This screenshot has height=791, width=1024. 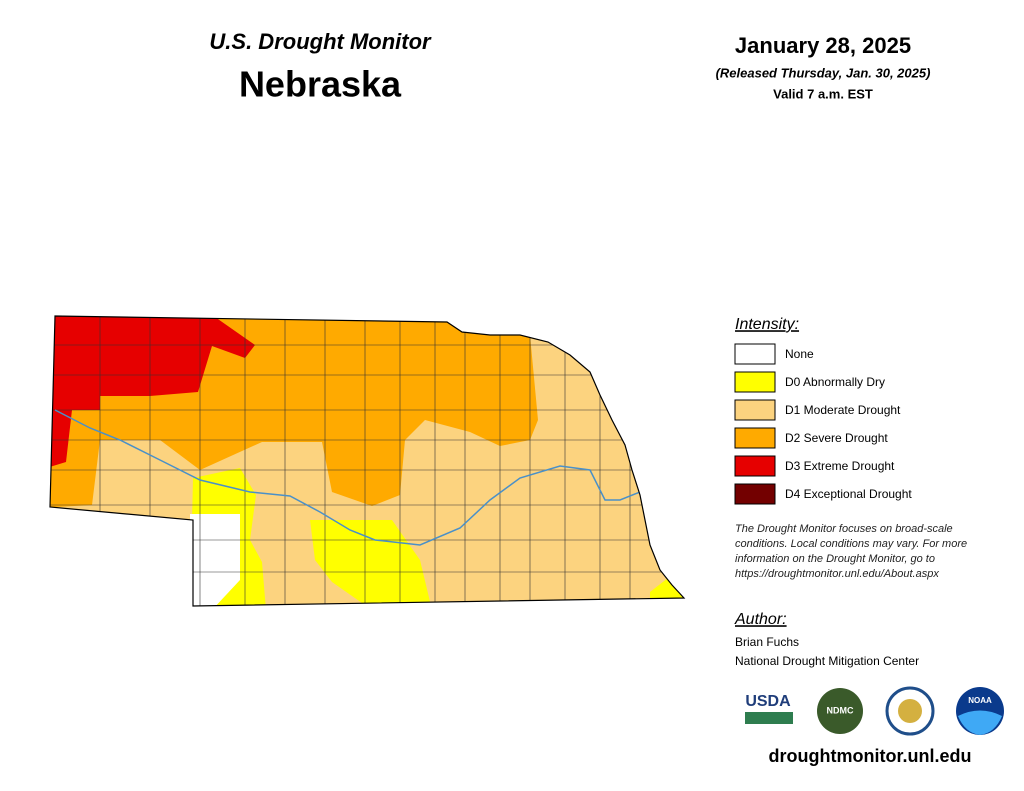 What do you see at coordinates (799, 354) in the screenshot?
I see `legend-label: None` at bounding box center [799, 354].